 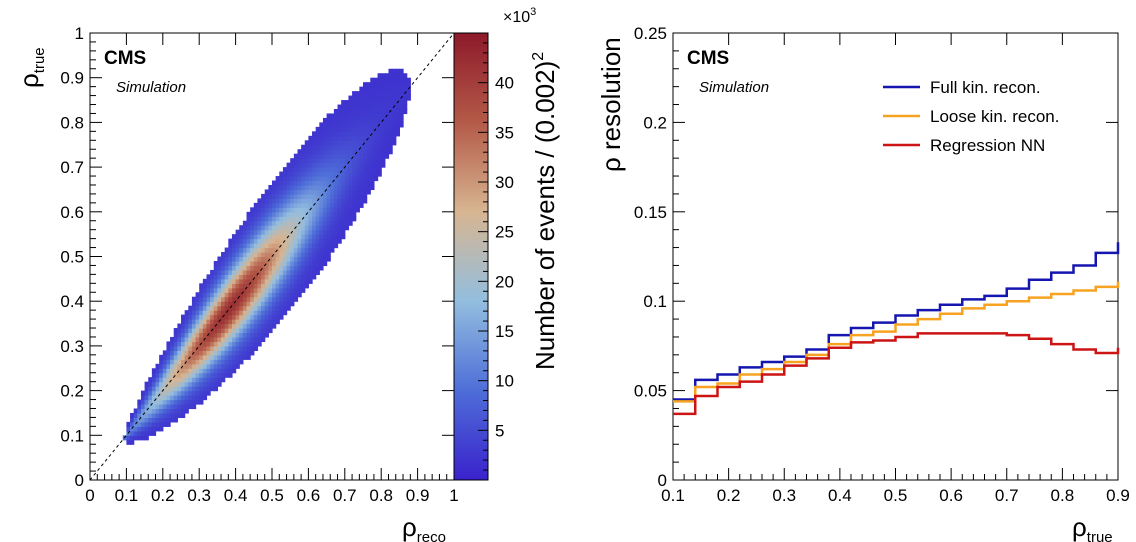 I want to click on heatmap-x-tick-label: 0.5, so click(x=272, y=495).